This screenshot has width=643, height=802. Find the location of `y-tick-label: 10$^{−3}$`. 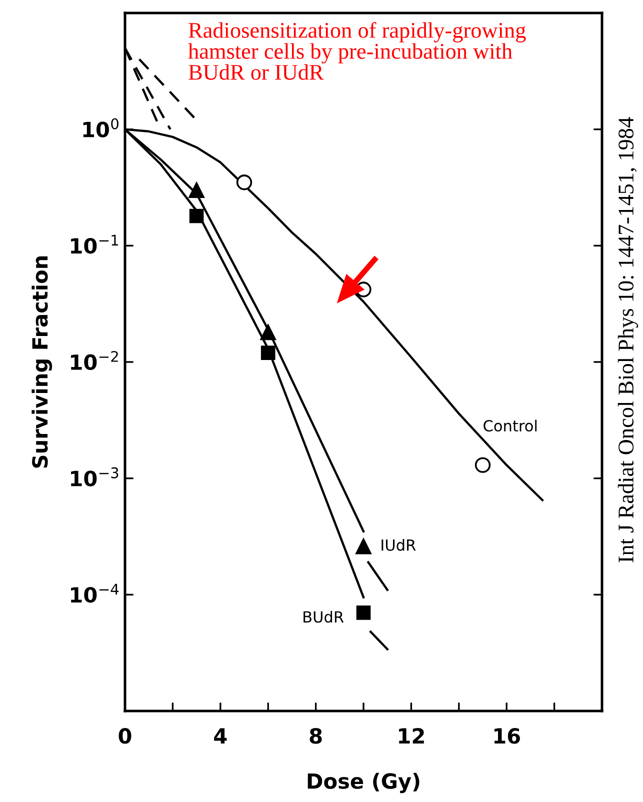

y-tick-label: 10$^{−3}$ is located at coordinates (94, 476).